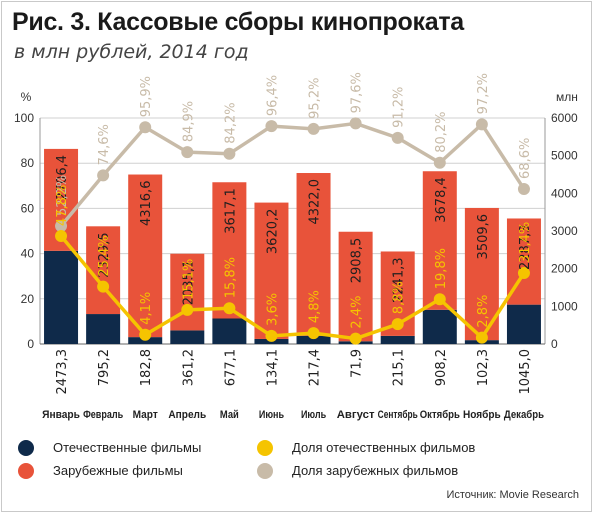 Image resolution: width=593 pixels, height=513 pixels. I want to click on right-axis-title: млн, so click(567, 97).